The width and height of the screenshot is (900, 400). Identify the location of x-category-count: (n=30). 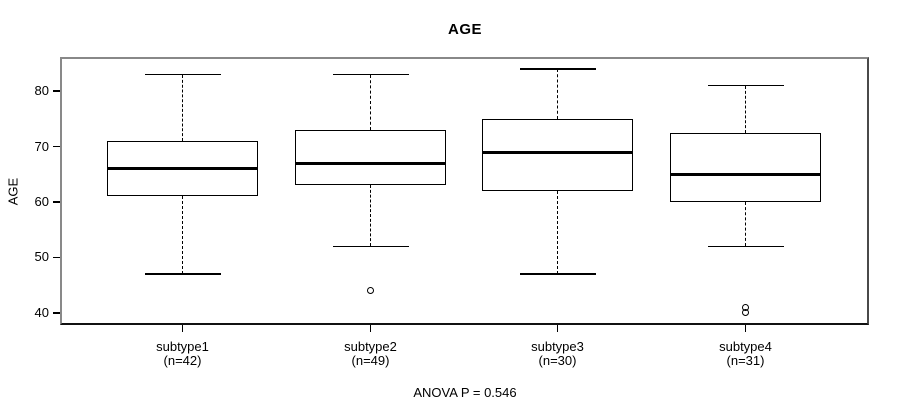
(557, 360).